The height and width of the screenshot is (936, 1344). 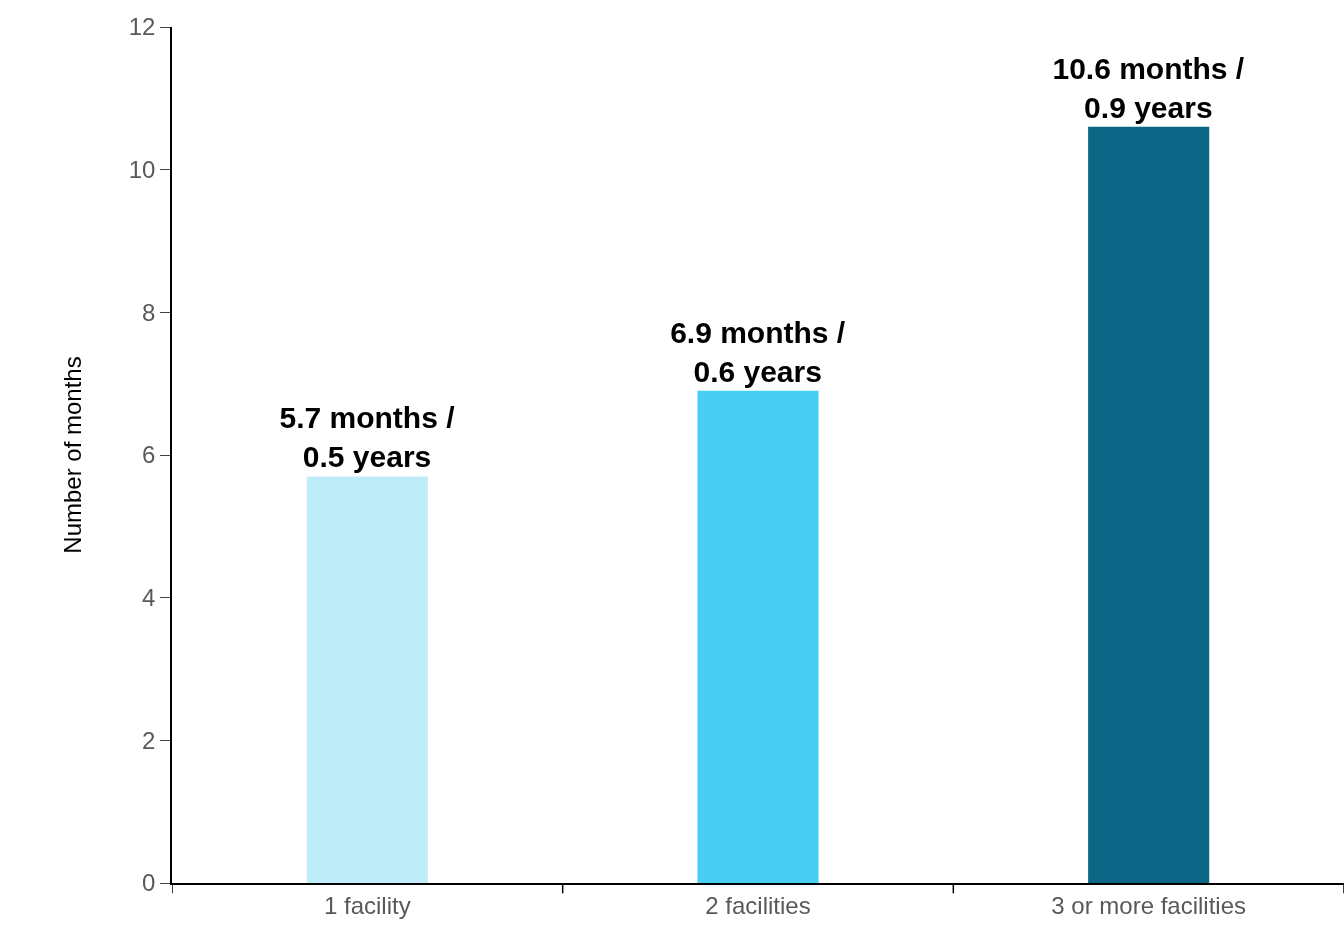 I want to click on y-tick-label: 12, so click(x=142, y=27).